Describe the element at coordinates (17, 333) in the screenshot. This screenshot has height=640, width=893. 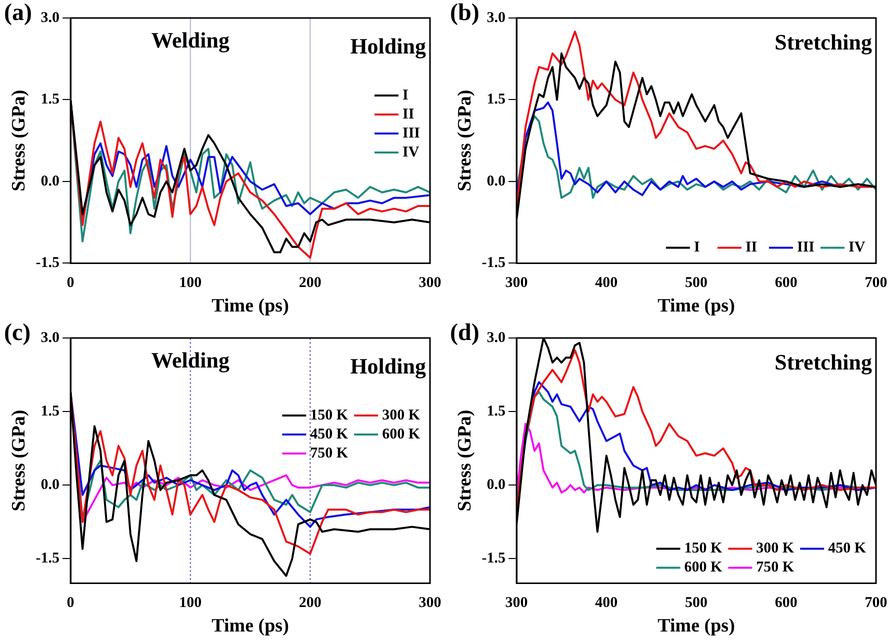
I see `chart-title: (c)` at that location.